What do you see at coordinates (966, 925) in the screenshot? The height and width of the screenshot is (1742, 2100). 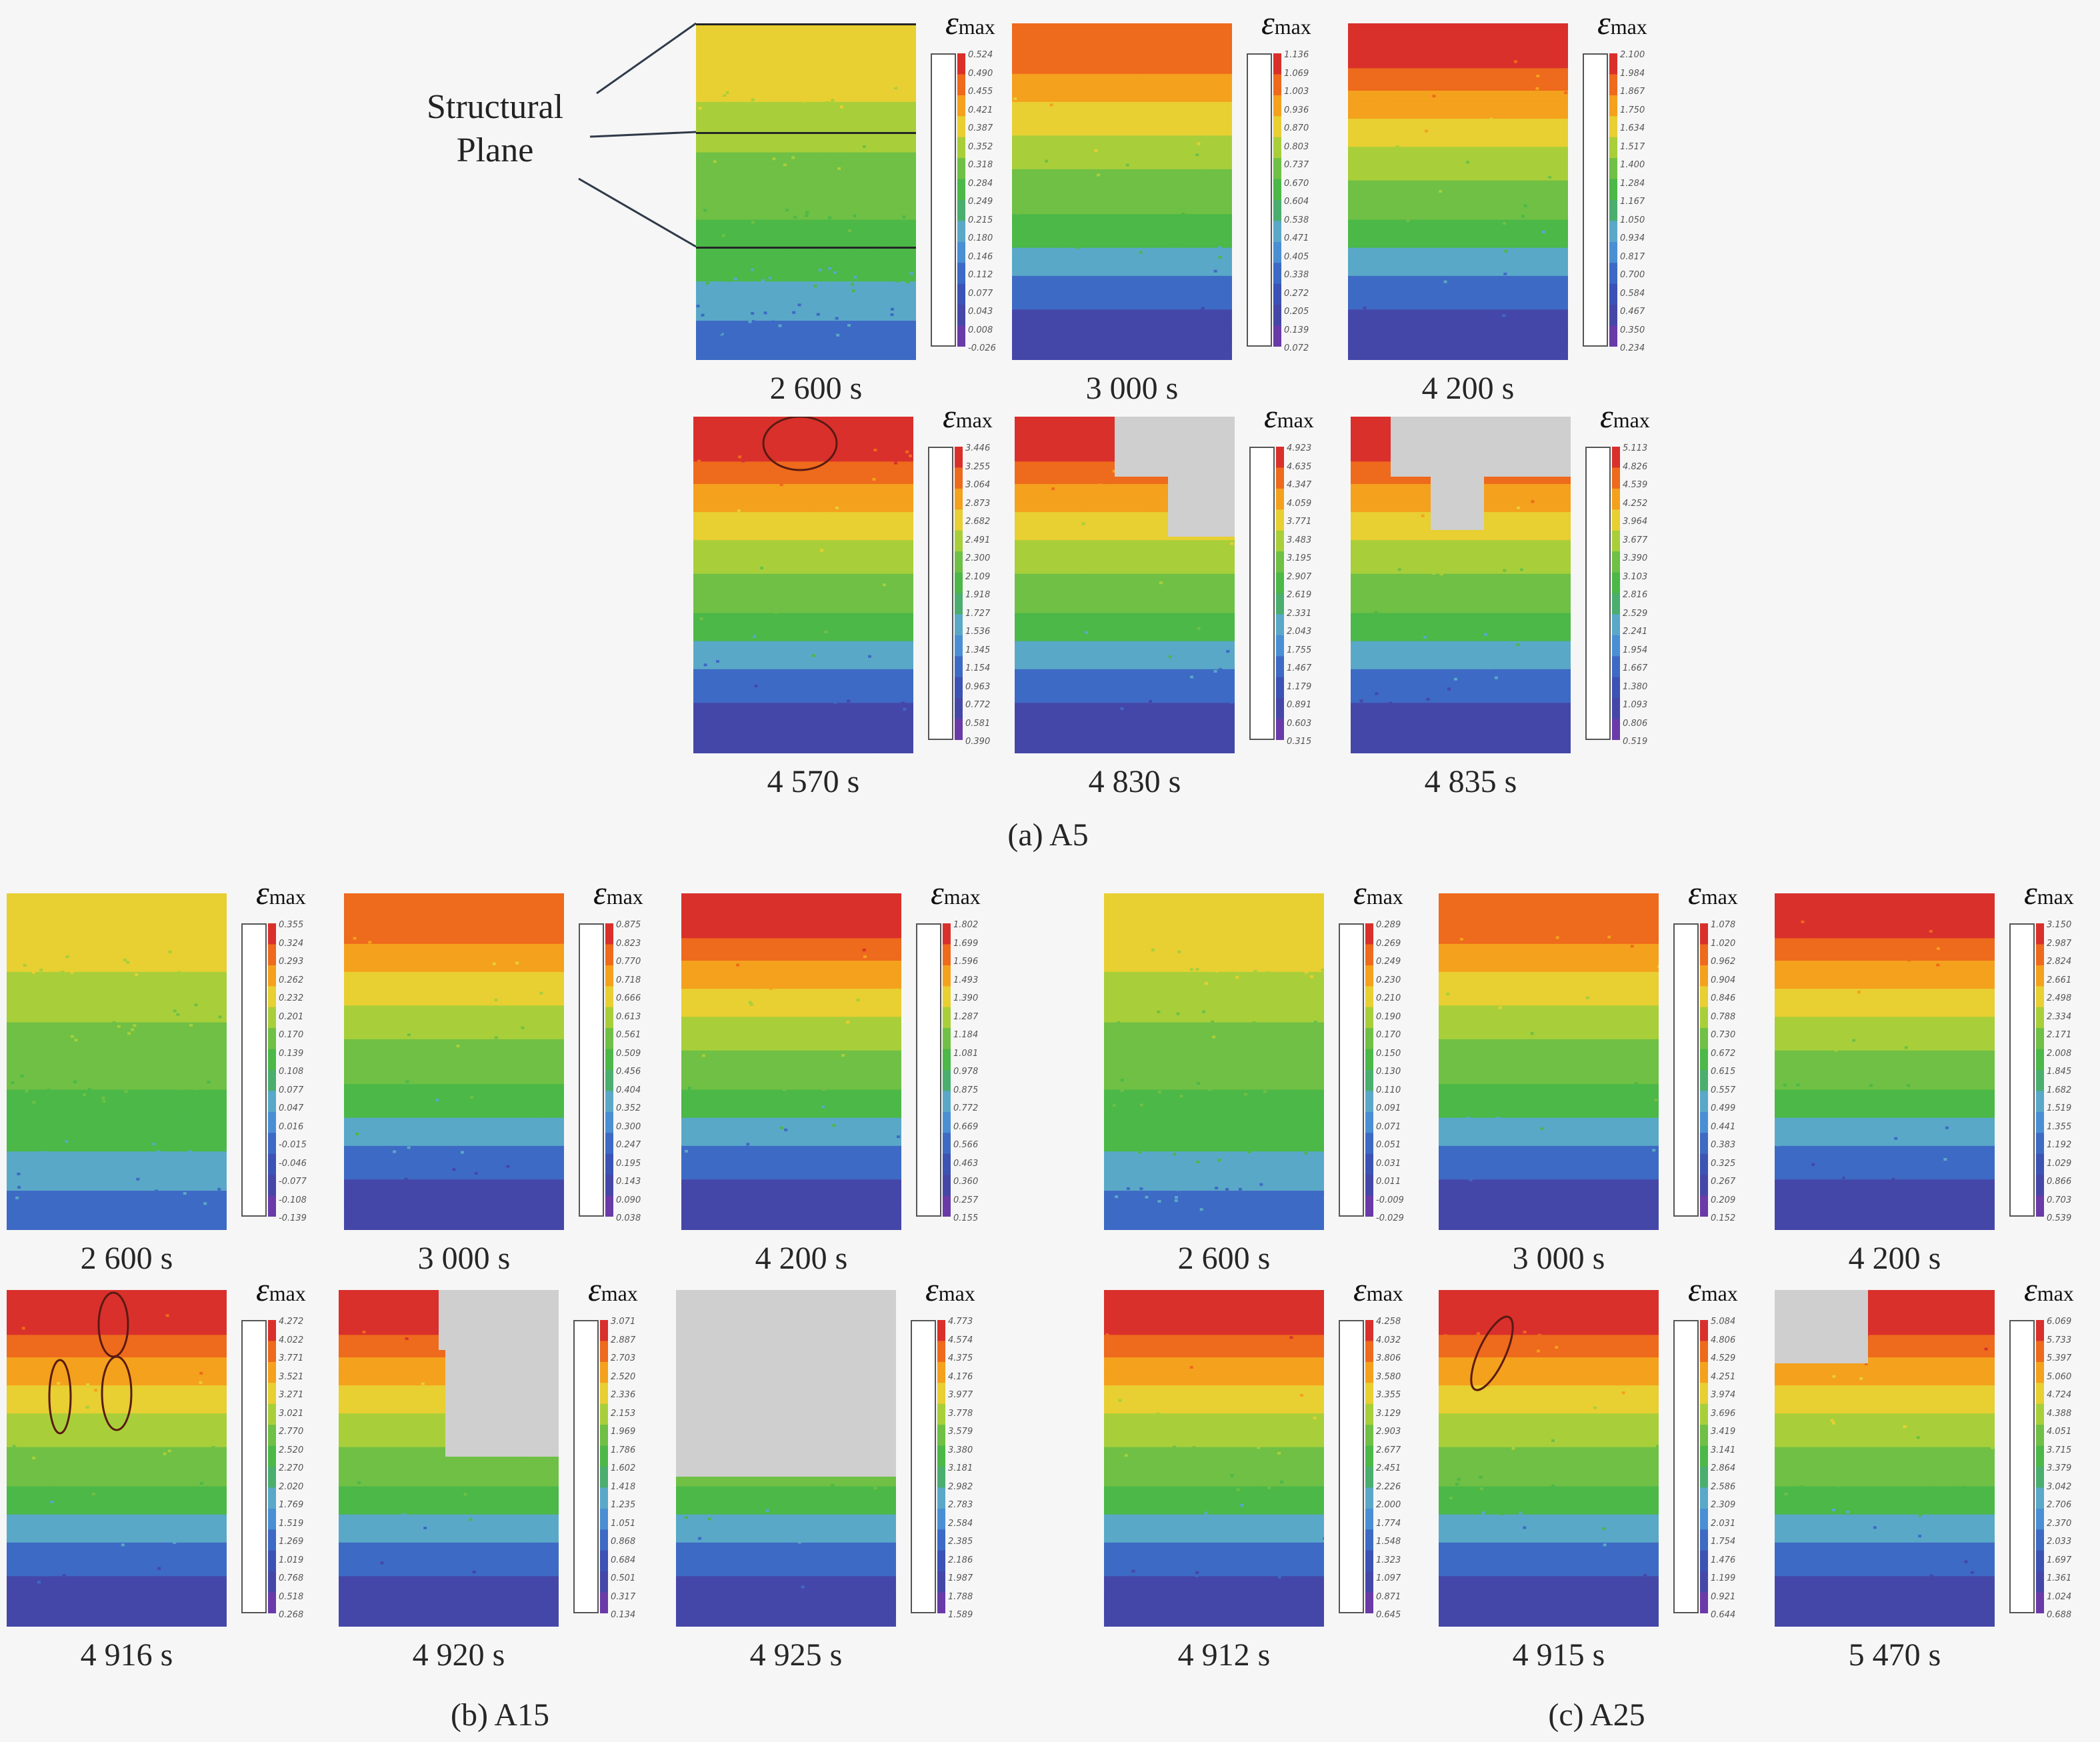 I see `colorbar-tick-label: 1.802` at bounding box center [966, 925].